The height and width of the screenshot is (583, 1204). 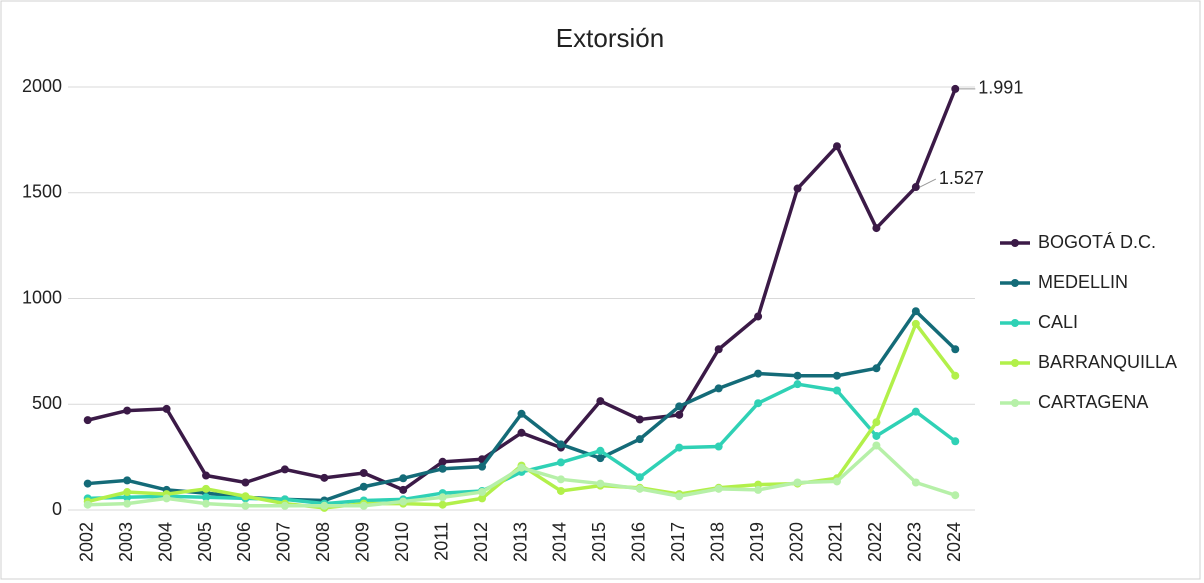 I want to click on chart-title: Extorsión, so click(x=610, y=38).